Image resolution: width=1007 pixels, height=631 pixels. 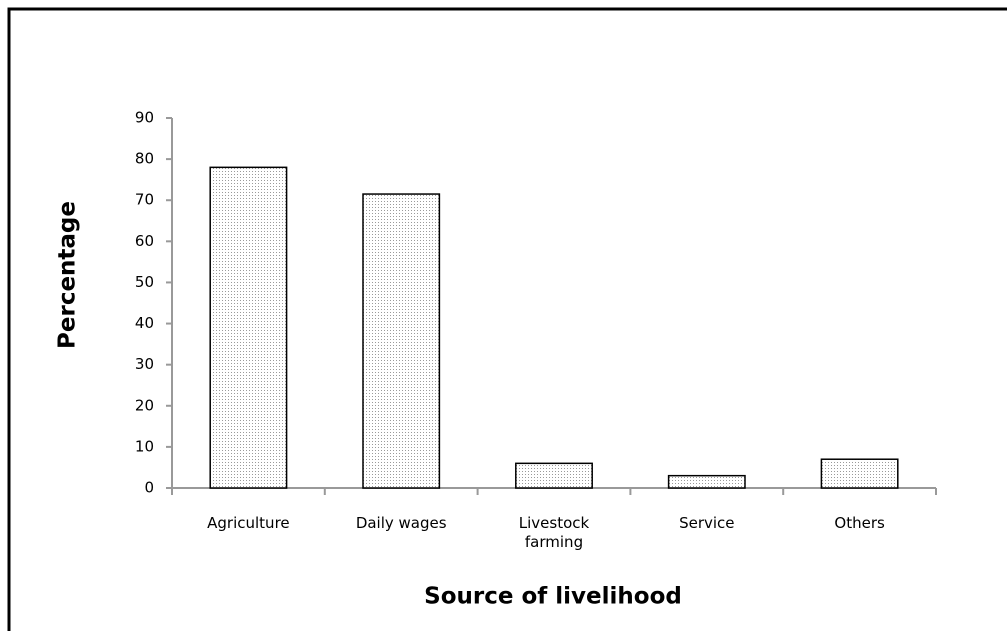 What do you see at coordinates (248, 523) in the screenshot?
I see `x-tick-label: Agriculture` at bounding box center [248, 523].